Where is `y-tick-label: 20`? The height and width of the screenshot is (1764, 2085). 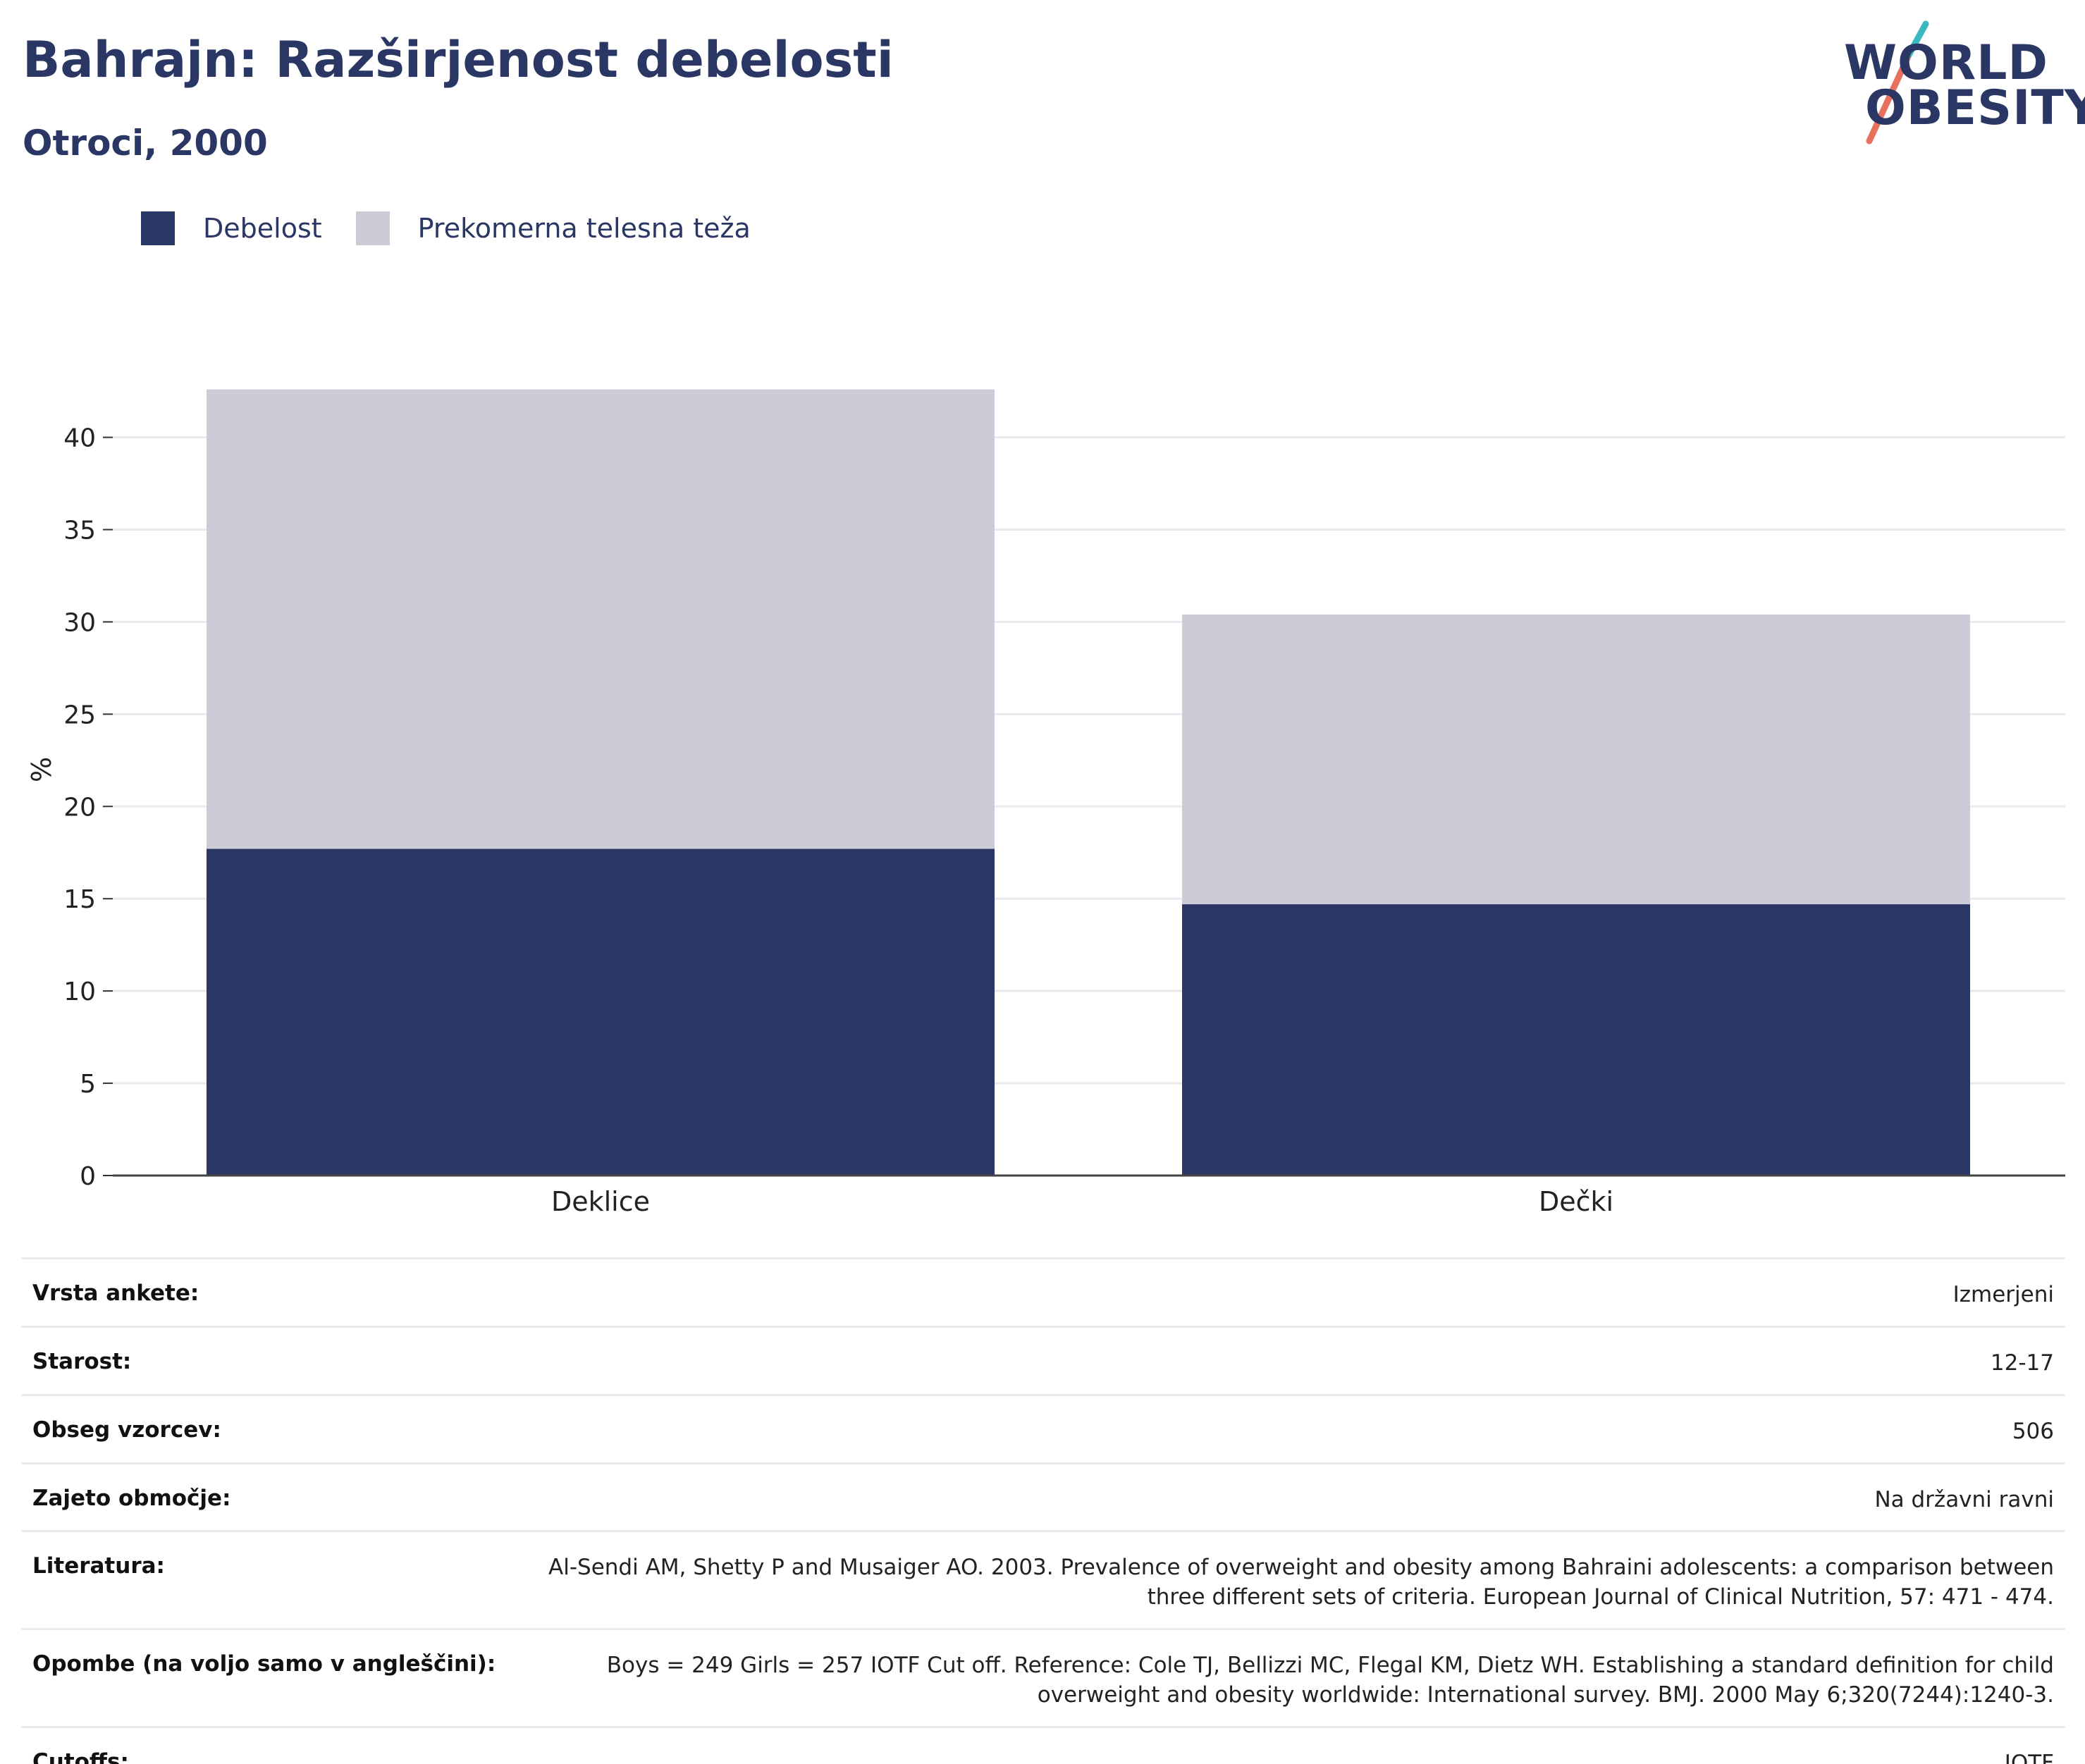
y-tick-label: 20 is located at coordinates (79, 807).